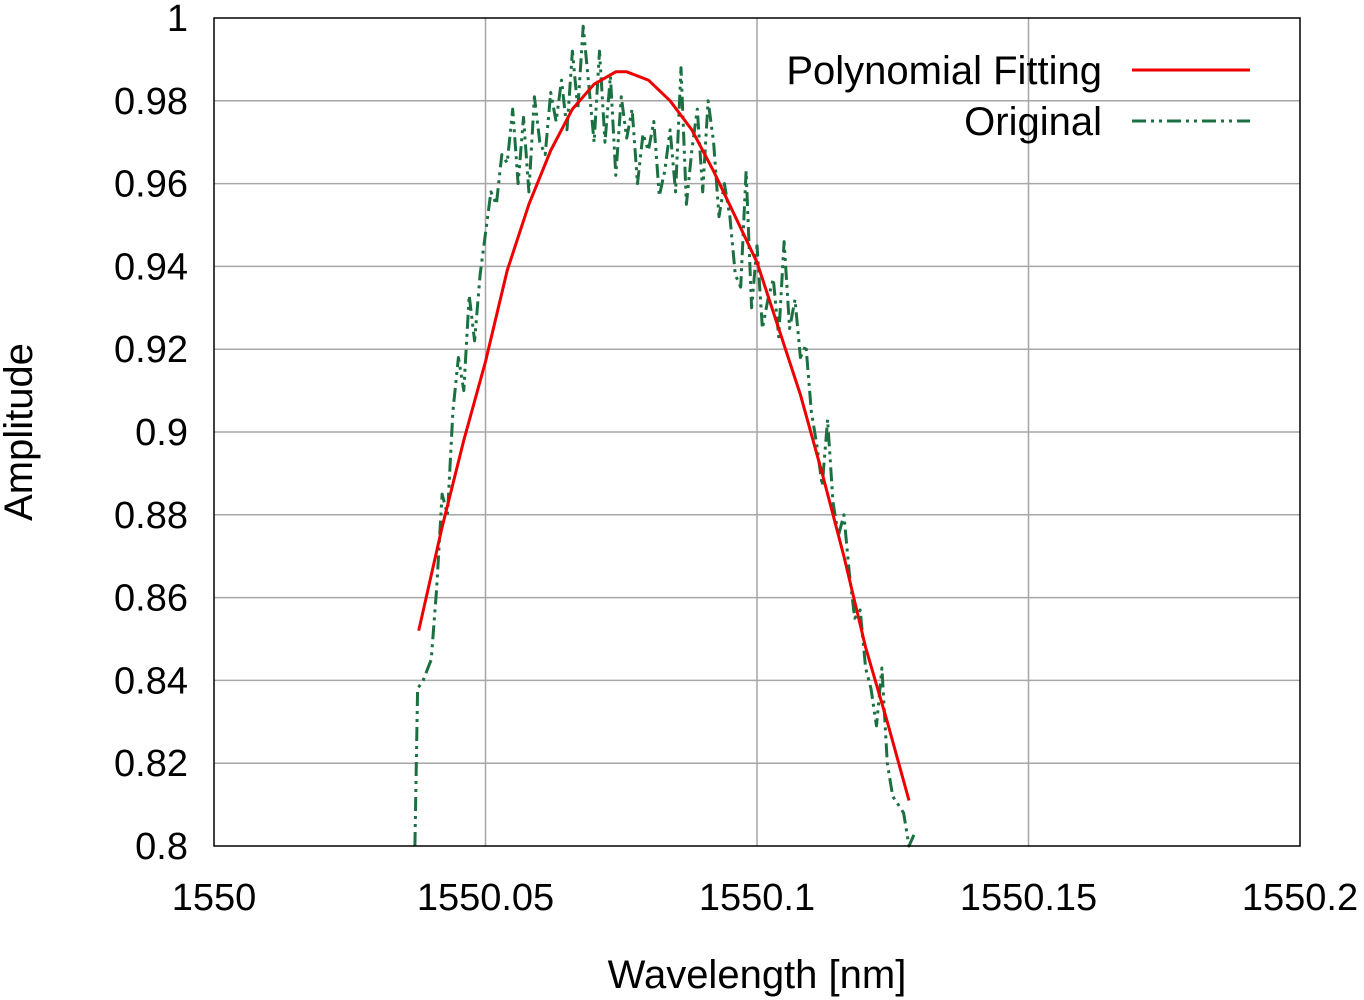  What do you see at coordinates (151, 681) in the screenshot?
I see `y-tick-label: 0.84` at bounding box center [151, 681].